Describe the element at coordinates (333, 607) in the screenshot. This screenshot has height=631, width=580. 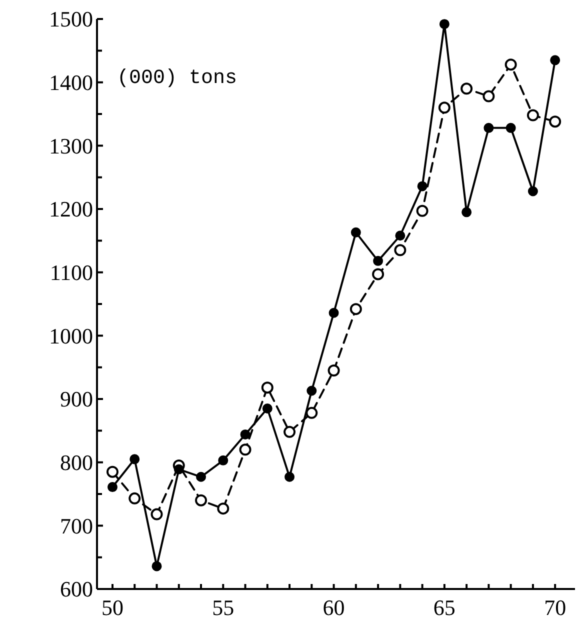
I see `x-tick-label: 60` at that location.